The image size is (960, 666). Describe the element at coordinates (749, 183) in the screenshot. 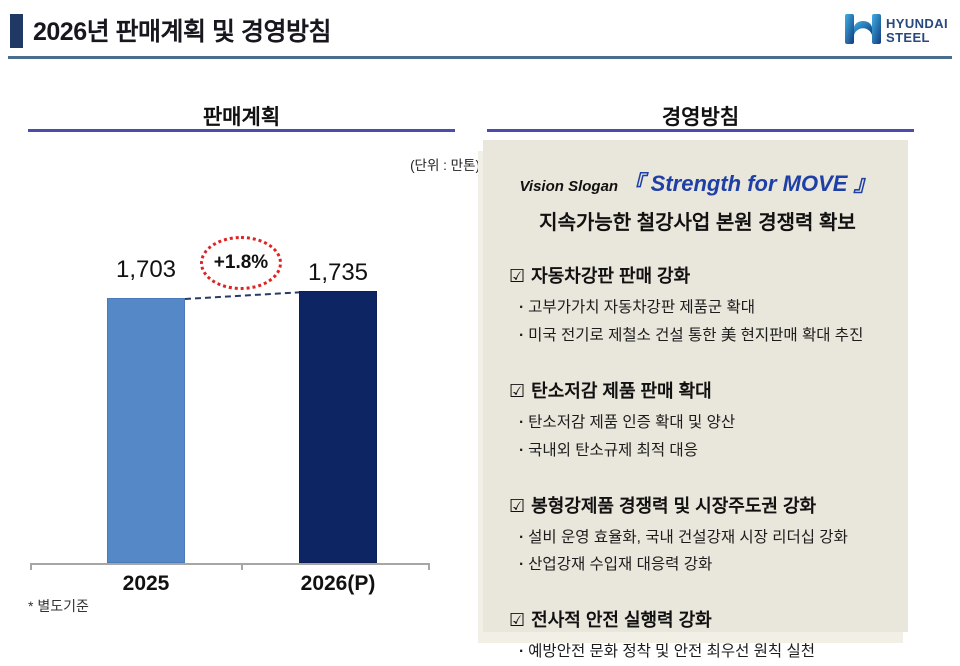

I see `vision-slogan-text: 『 Strength for MOVE 』` at that location.